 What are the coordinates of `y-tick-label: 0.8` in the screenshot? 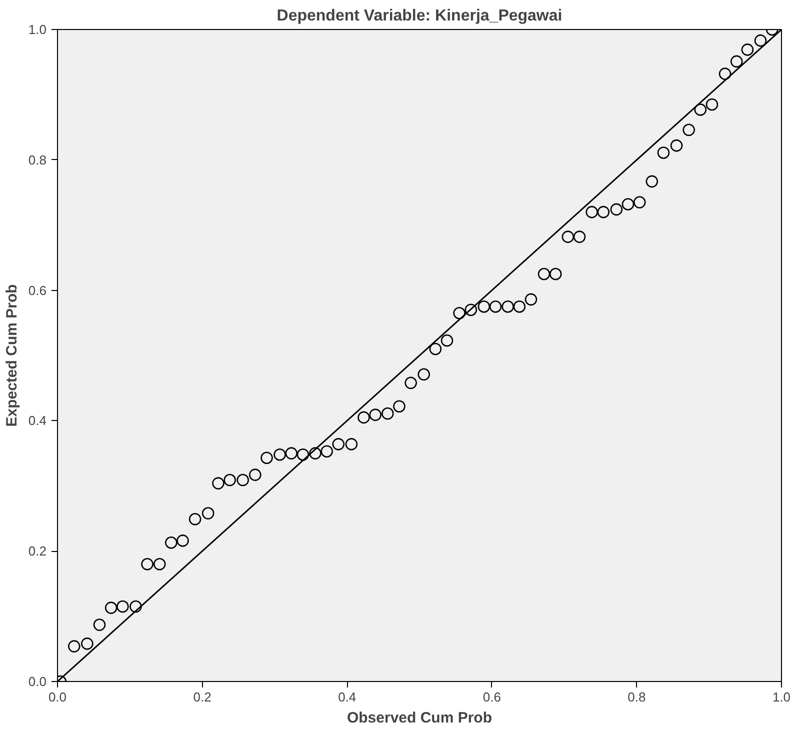 It's located at (37, 160).